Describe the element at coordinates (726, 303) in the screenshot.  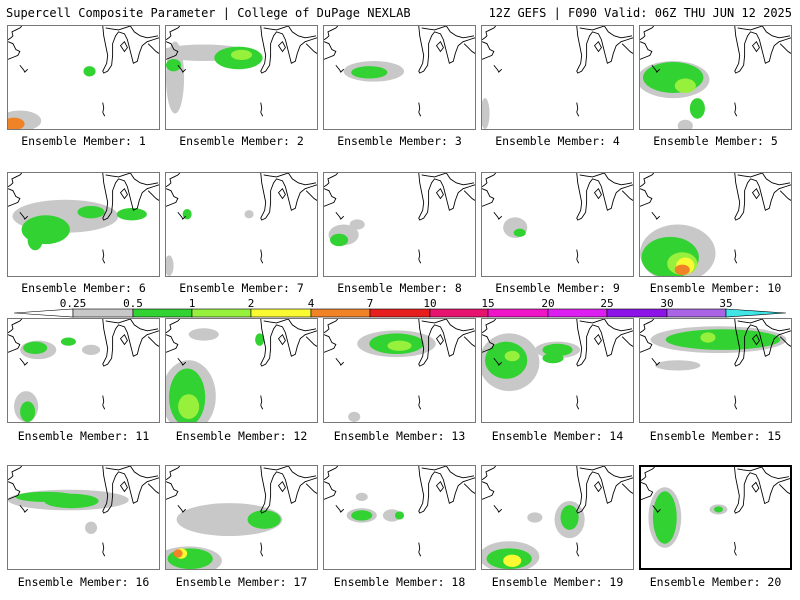
I see `colorbar-tick-label: 35` at that location.